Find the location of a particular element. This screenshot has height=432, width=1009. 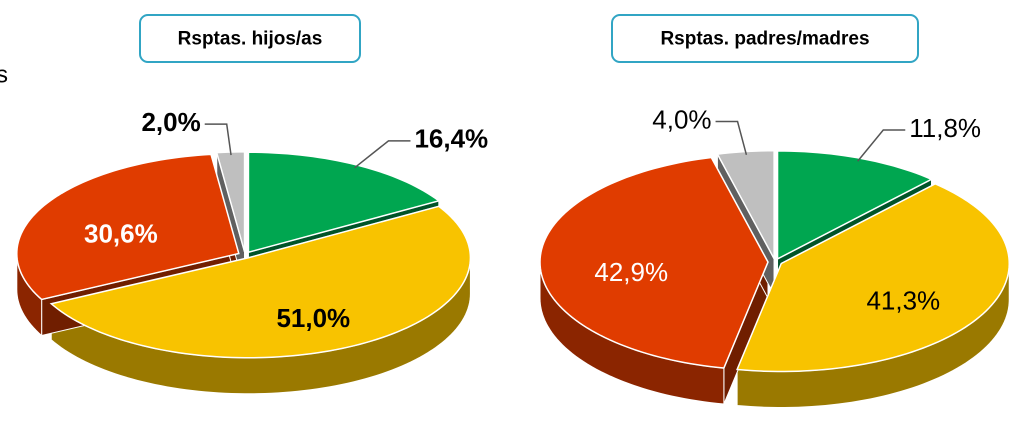

data-label: 4,0% is located at coordinates (681, 119).